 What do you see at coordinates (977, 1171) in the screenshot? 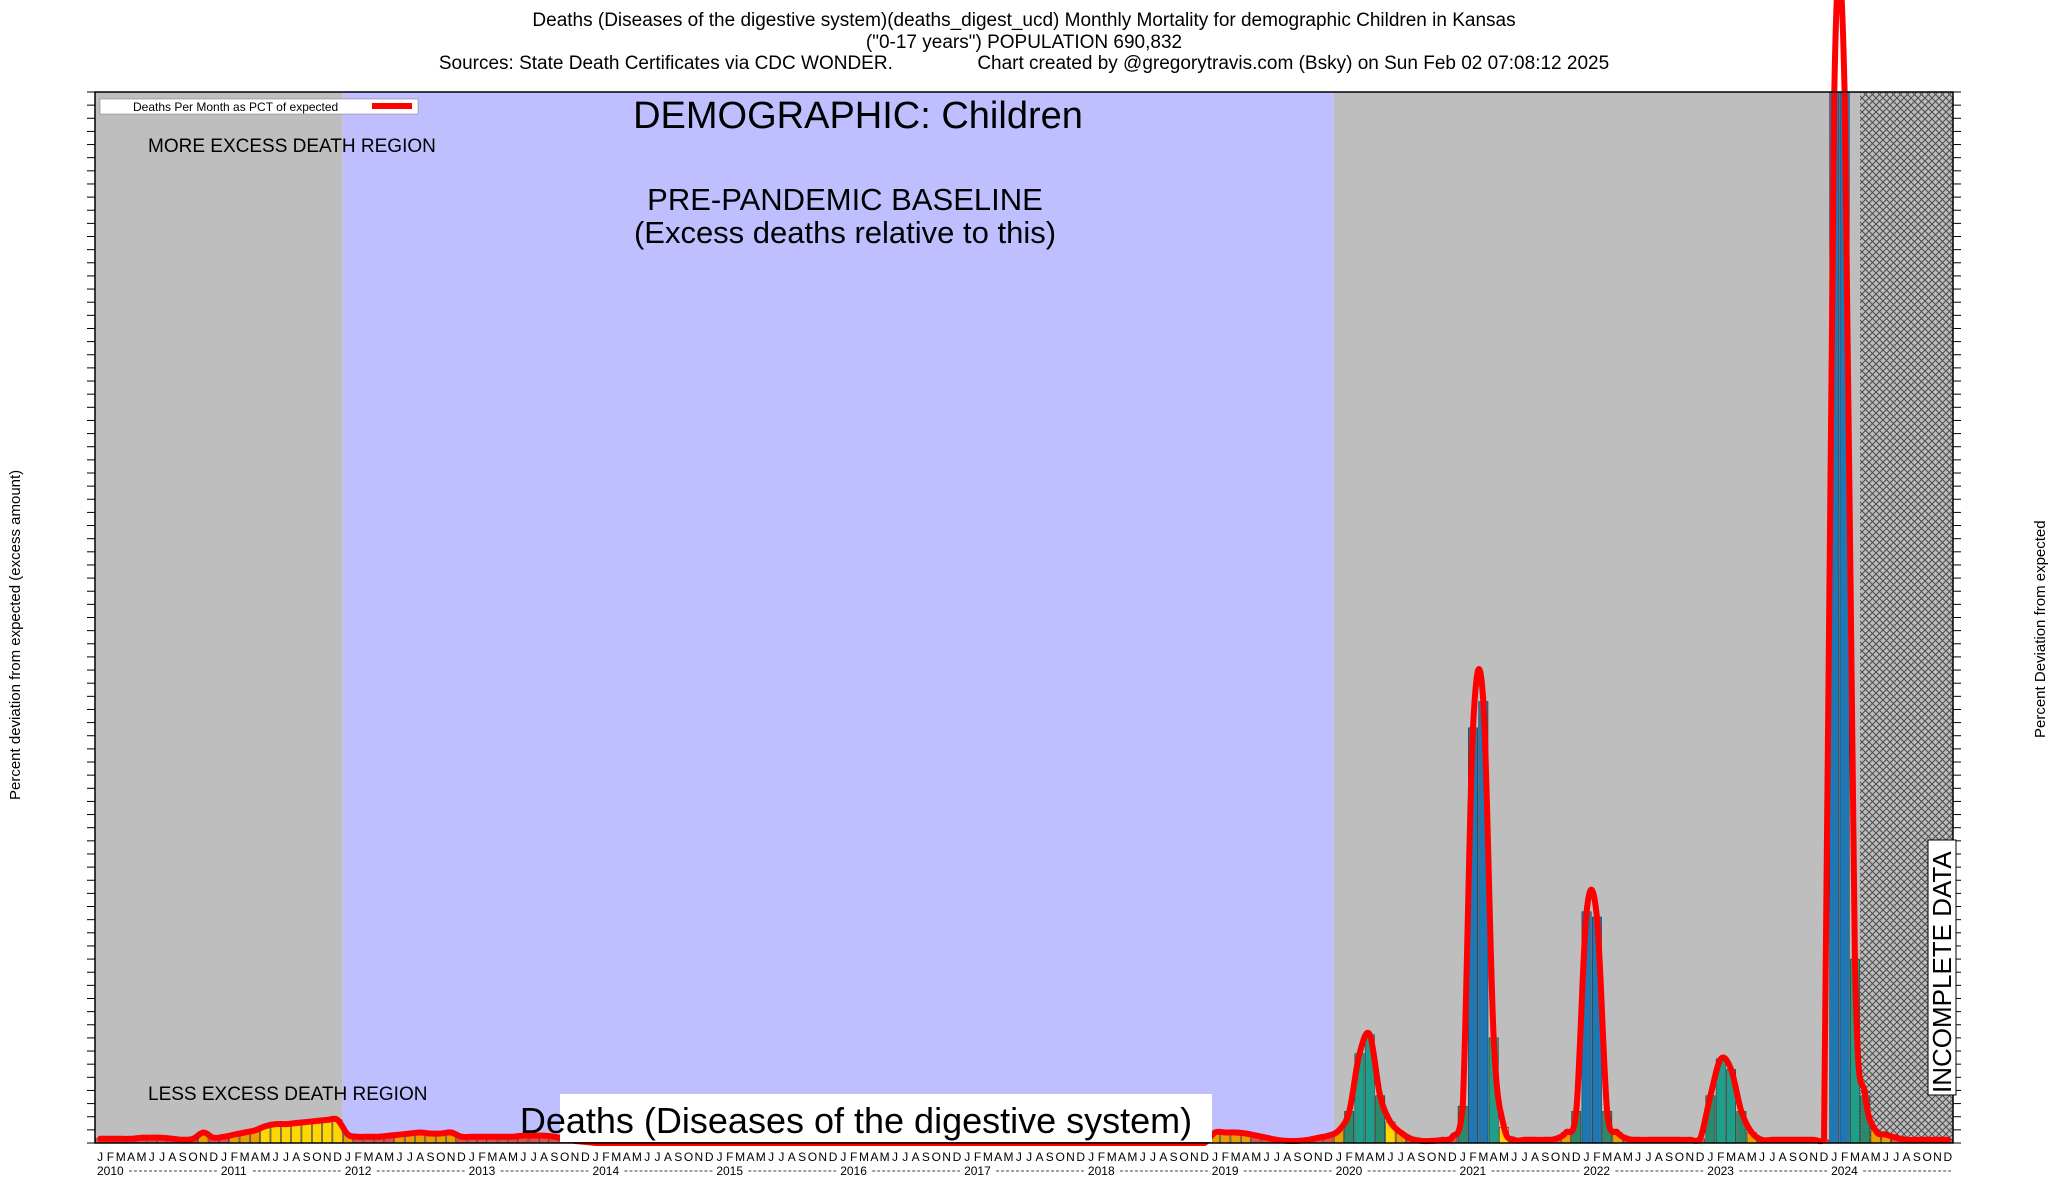
I see `x-tick-year: 2017` at bounding box center [977, 1171].